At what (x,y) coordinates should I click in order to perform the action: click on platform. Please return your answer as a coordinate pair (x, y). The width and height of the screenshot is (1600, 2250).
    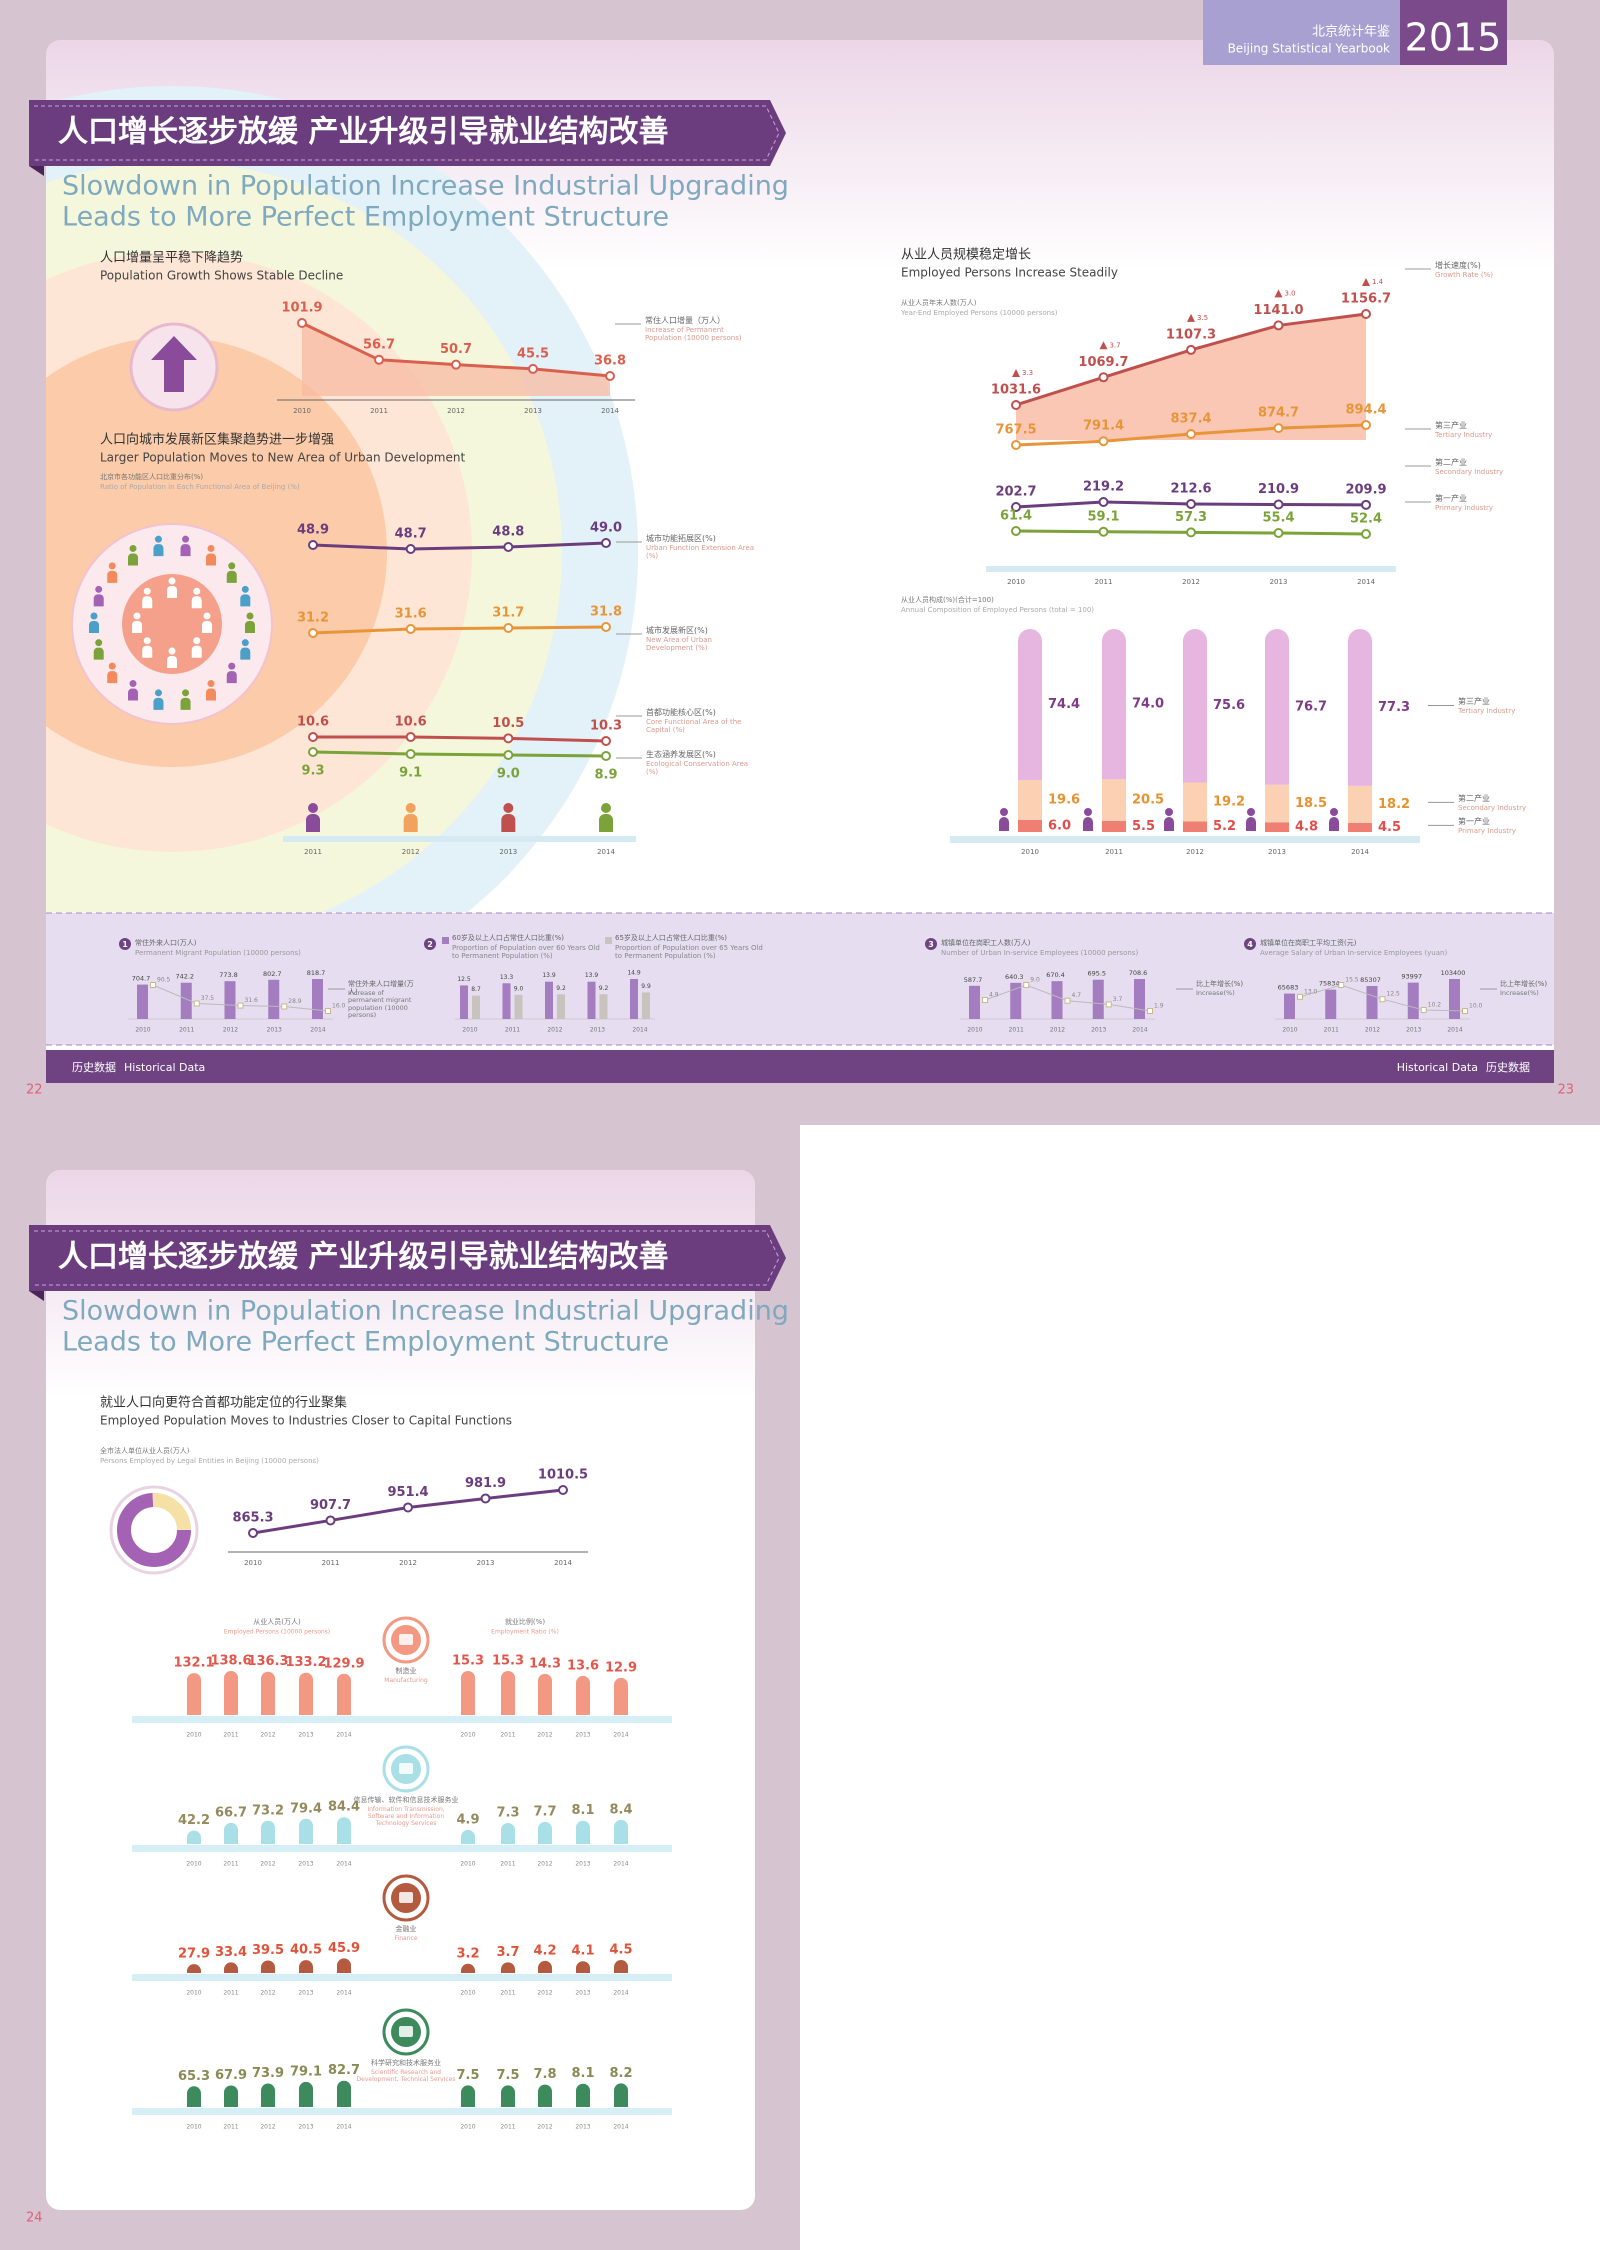
    Looking at the image, I should click on (402, 1977).